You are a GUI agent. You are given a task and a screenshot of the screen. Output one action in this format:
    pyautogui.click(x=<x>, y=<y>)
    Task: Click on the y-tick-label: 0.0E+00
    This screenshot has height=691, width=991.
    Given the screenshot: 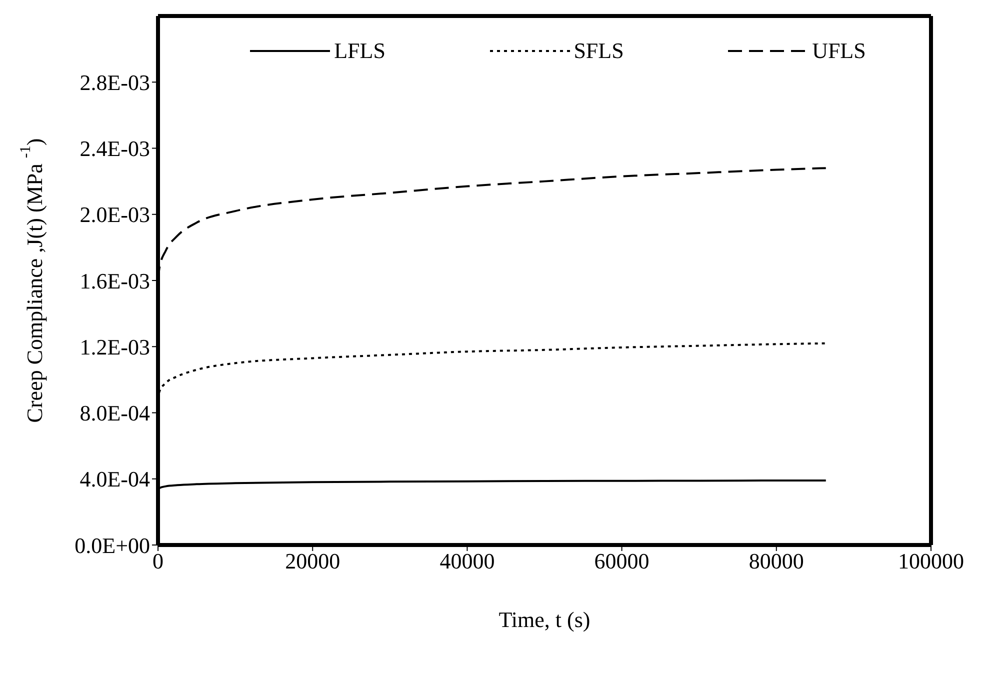 What is the action you would take?
    pyautogui.click(x=112, y=545)
    